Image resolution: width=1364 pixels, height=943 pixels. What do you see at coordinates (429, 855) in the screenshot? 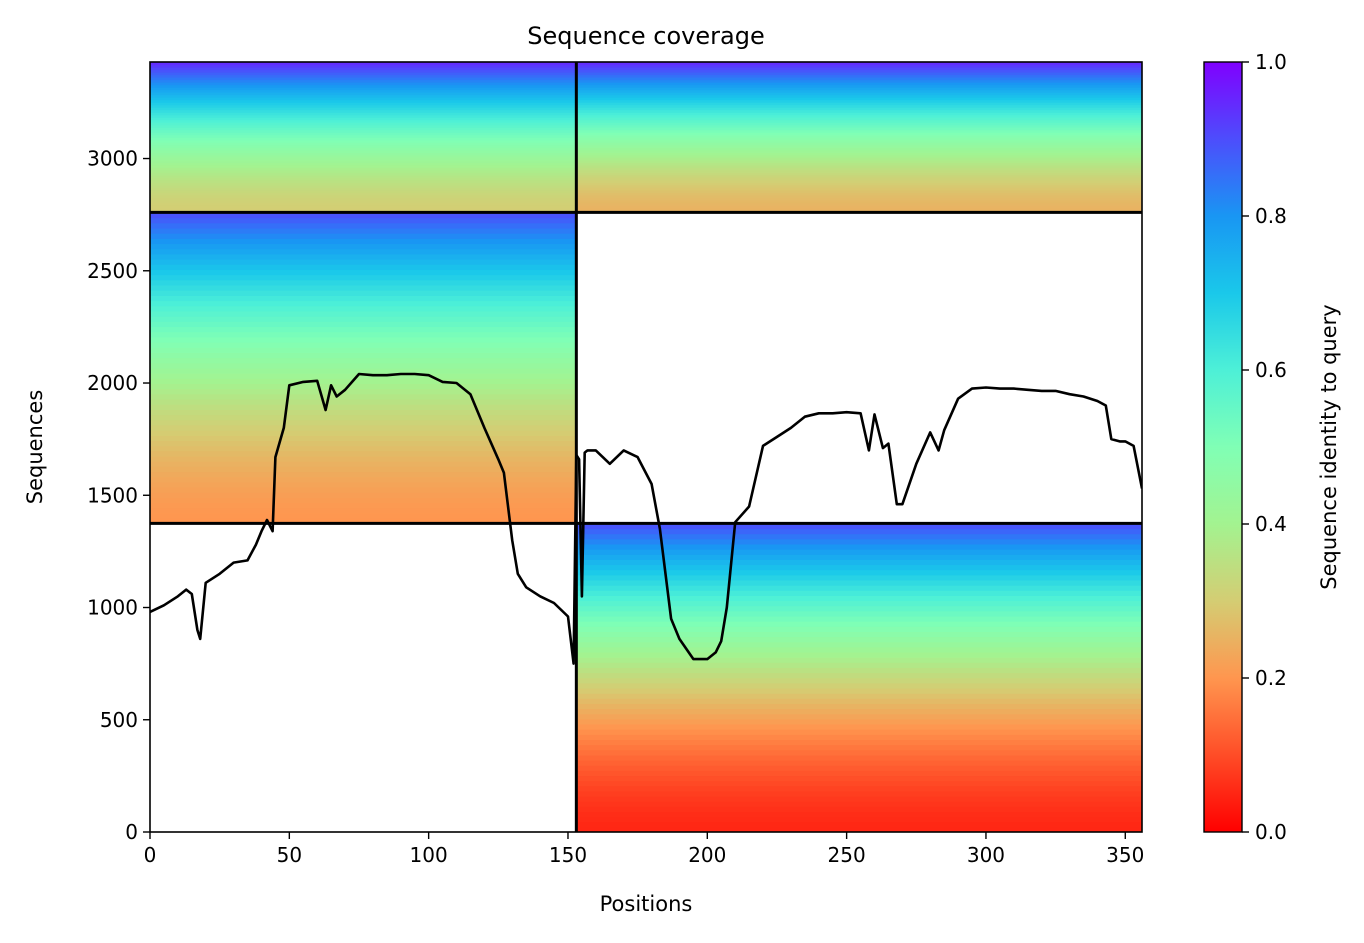
I see `x-tick-label: 100` at bounding box center [429, 855].